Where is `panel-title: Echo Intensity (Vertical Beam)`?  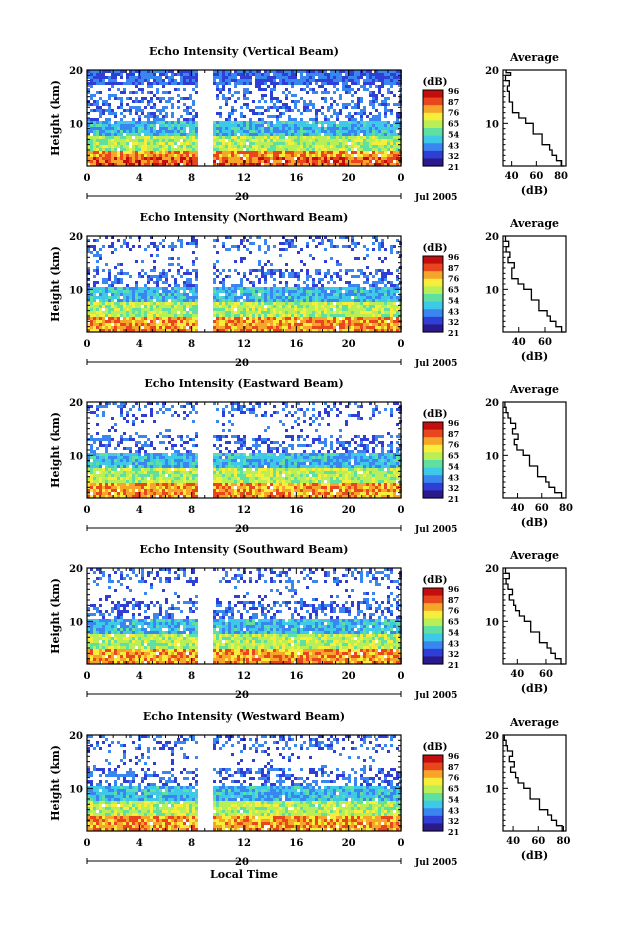 panel-title: Echo Intensity (Vertical Beam) is located at coordinates (244, 51).